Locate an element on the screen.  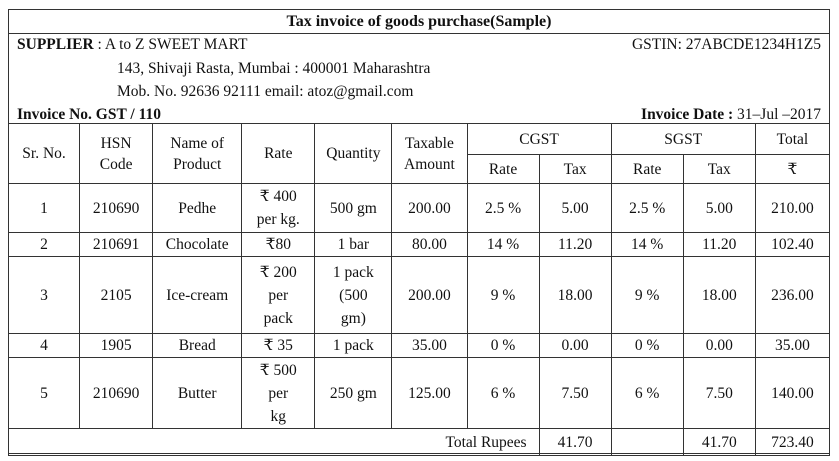
cell-hsn: 210691 is located at coordinates (116, 244).